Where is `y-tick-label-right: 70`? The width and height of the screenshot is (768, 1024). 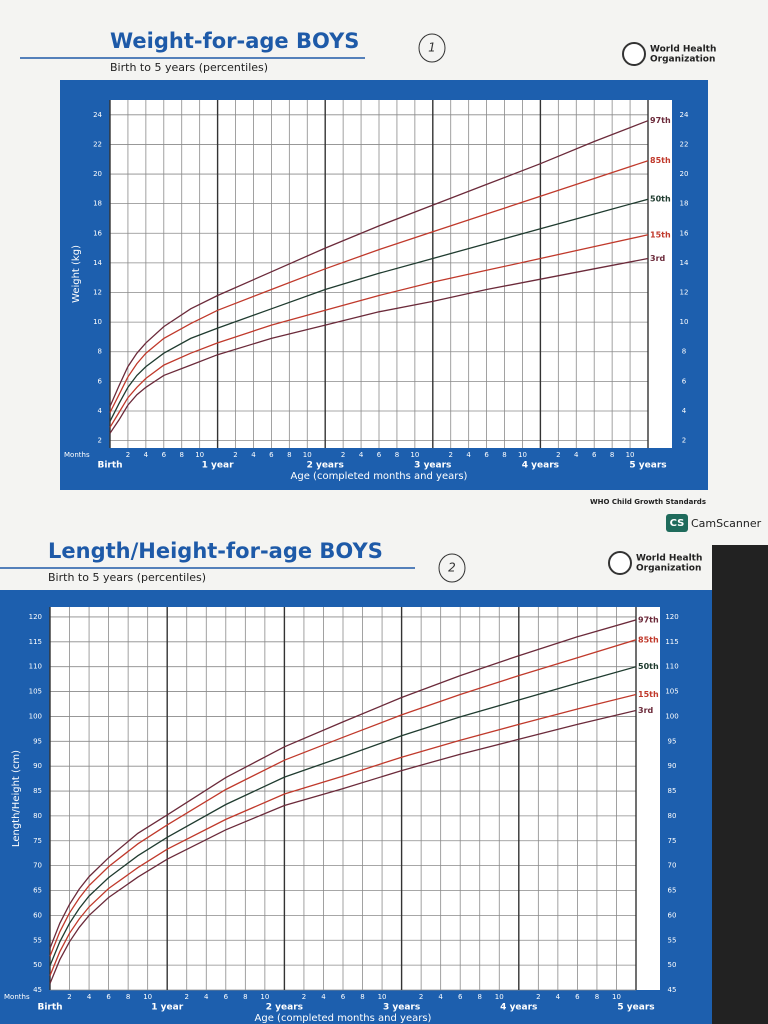
y-tick-label-right: 70 is located at coordinates (672, 866).